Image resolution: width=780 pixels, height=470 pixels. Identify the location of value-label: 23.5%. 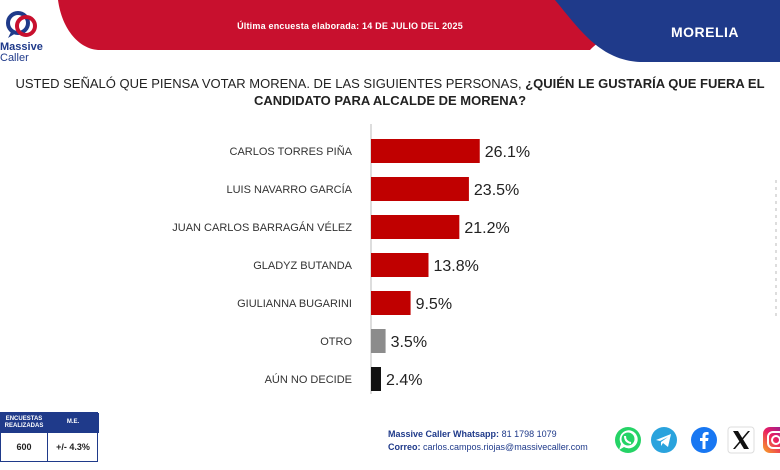
(496, 190).